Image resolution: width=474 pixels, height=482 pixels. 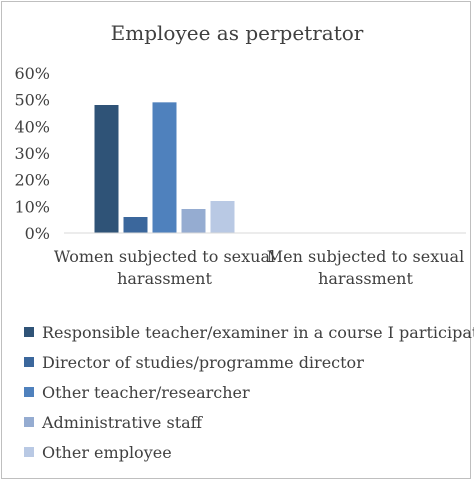 What do you see at coordinates (32, 180) in the screenshot?
I see `y-tick-label: 20%` at bounding box center [32, 180].